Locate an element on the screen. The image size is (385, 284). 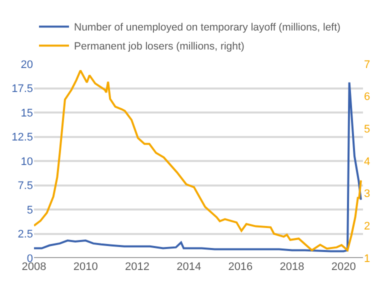
y2-tick-label: 5 is located at coordinates (367, 130).